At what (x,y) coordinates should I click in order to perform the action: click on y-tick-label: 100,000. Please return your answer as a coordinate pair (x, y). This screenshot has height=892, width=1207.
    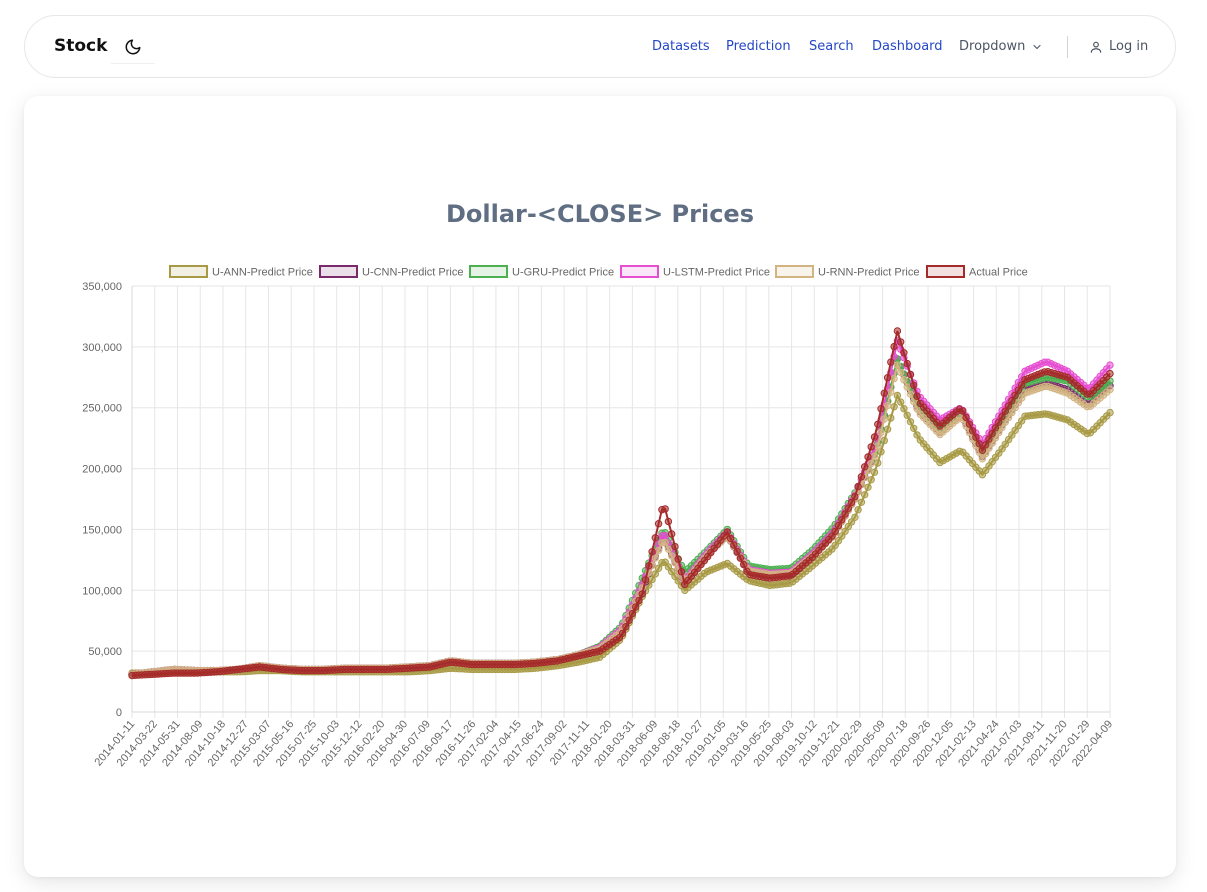
    Looking at the image, I should click on (102, 591).